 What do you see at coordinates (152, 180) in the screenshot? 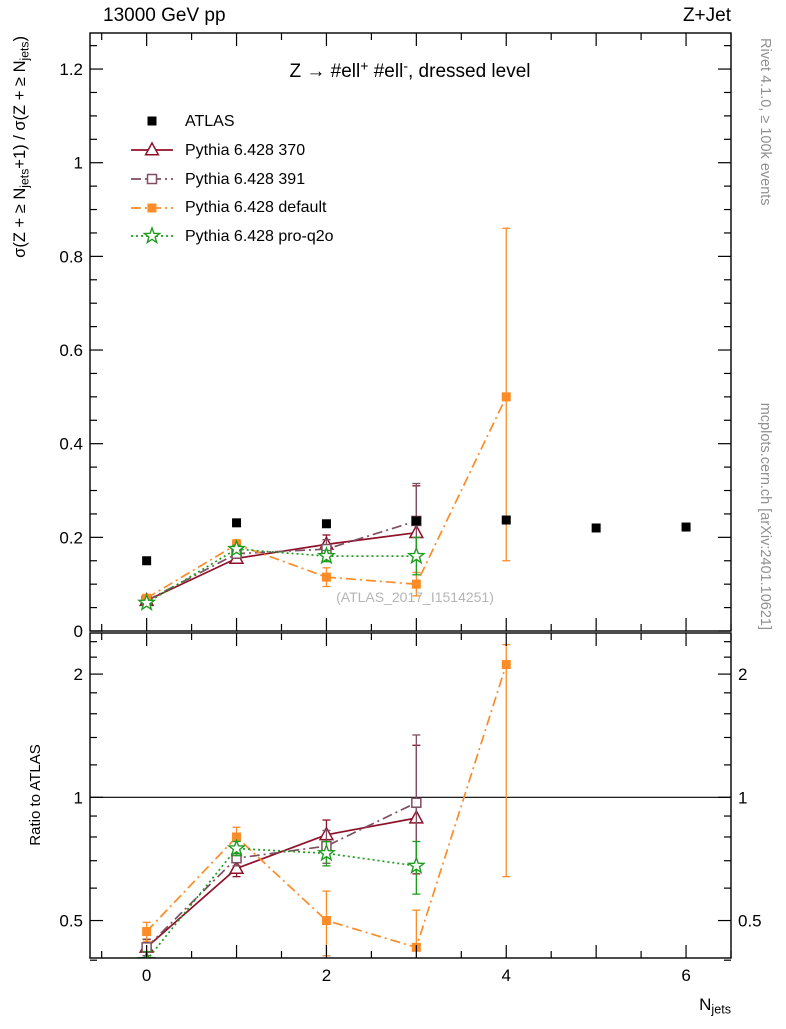
I see `legend` at bounding box center [152, 180].